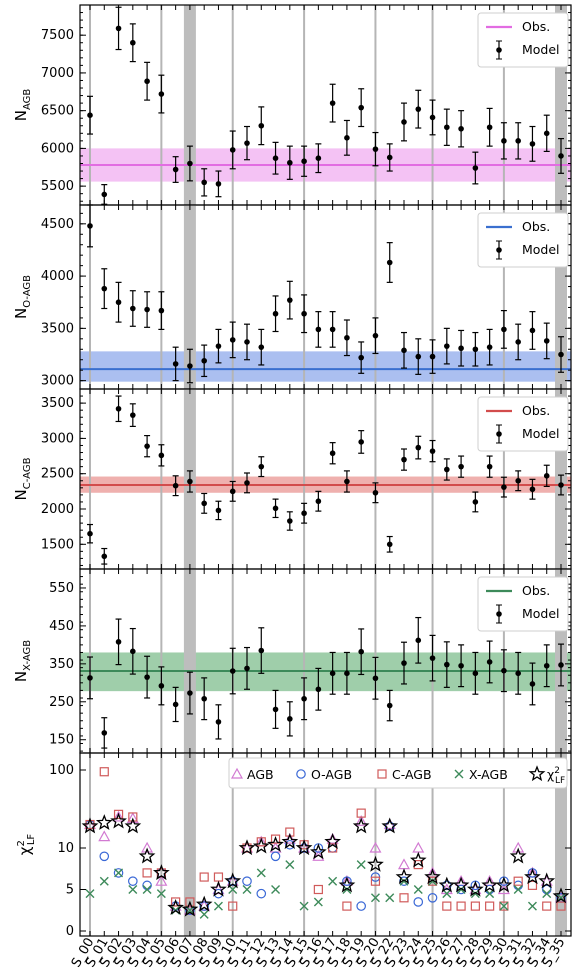 The width and height of the screenshot is (581, 969). What do you see at coordinates (57, 276) in the screenshot?
I see `y-tick-label: 4000` at bounding box center [57, 276].